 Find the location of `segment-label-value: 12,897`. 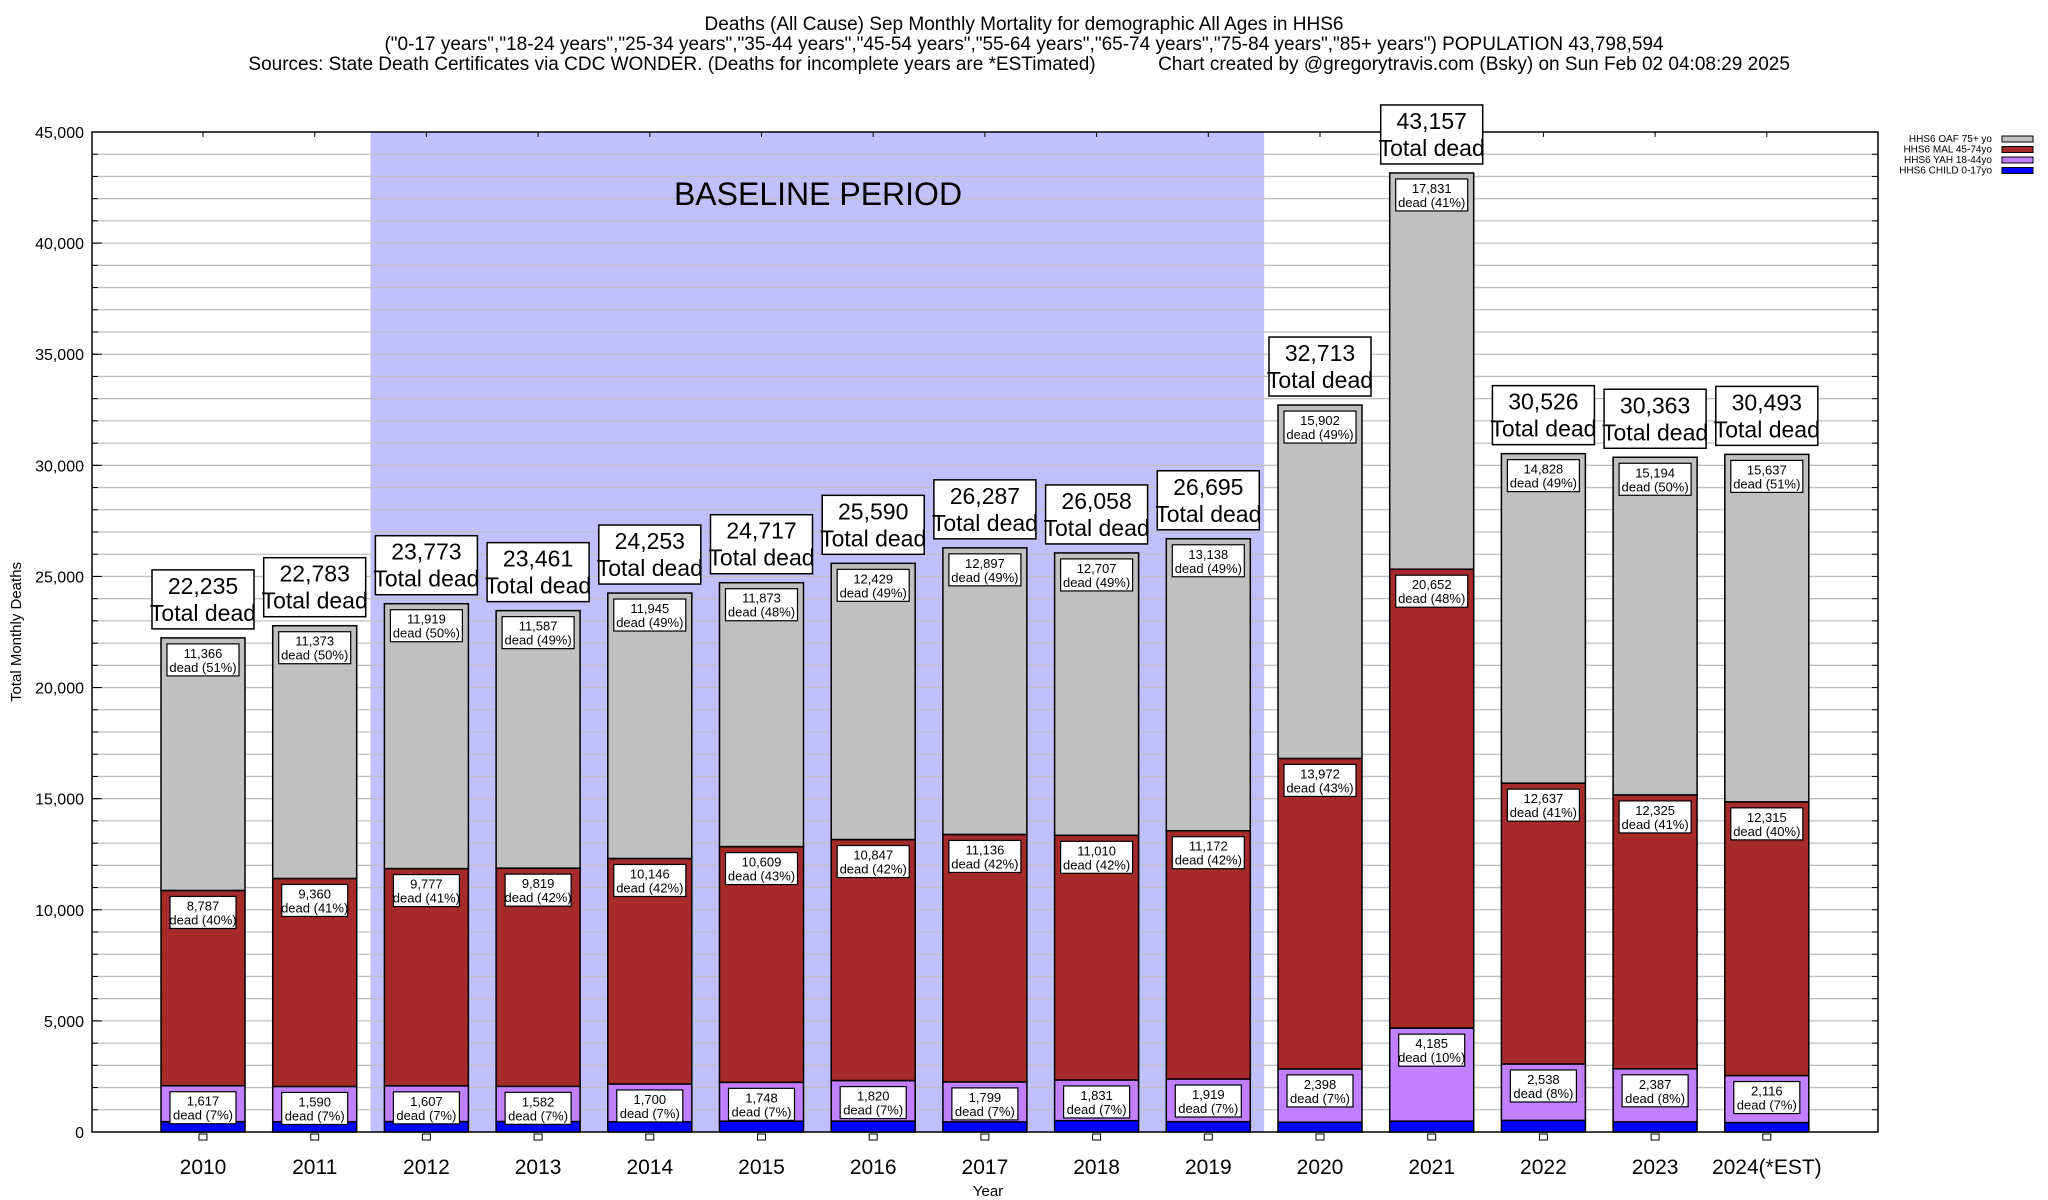

segment-label-value: 12,897 is located at coordinates (985, 563).